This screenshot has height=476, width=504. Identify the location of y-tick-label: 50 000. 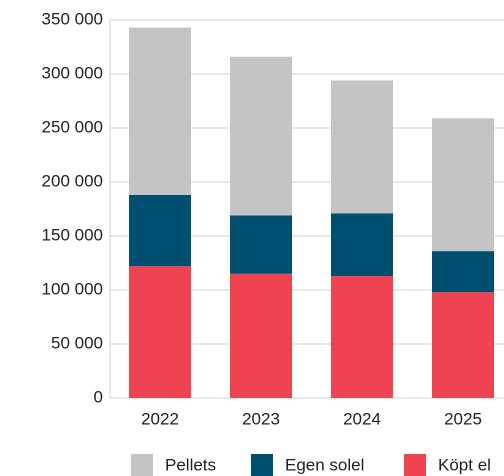
(77, 342).